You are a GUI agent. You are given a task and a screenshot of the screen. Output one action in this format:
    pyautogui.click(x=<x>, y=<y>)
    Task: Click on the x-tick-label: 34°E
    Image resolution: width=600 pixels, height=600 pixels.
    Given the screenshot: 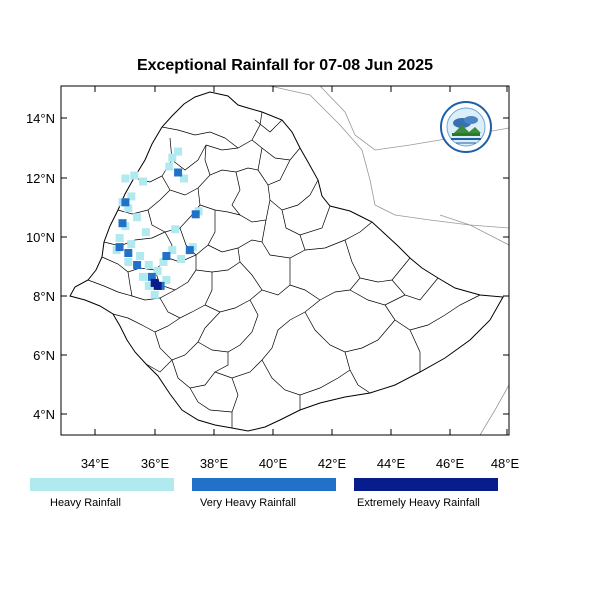 What is the action you would take?
    pyautogui.click(x=95, y=463)
    